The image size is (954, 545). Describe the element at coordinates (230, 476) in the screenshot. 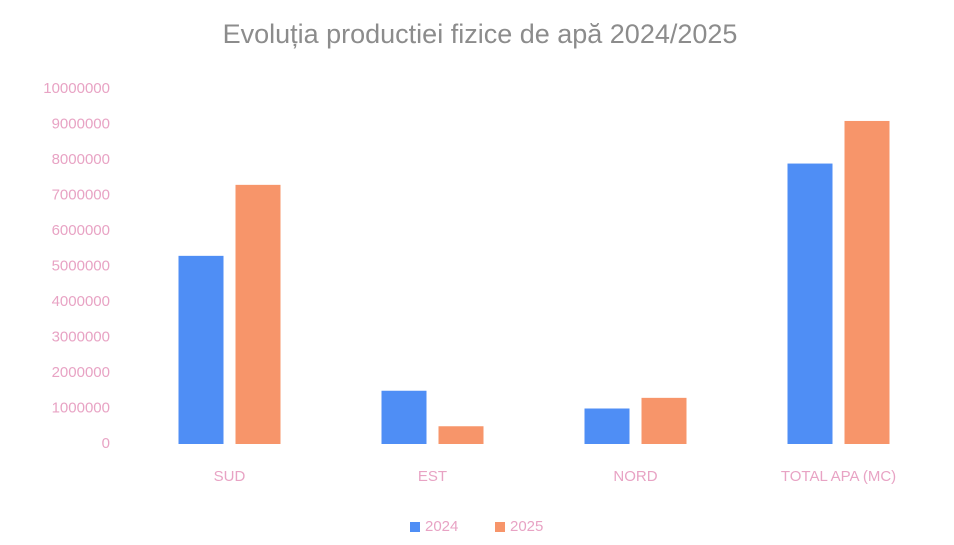

I see `x-tick-label: SUD` at that location.